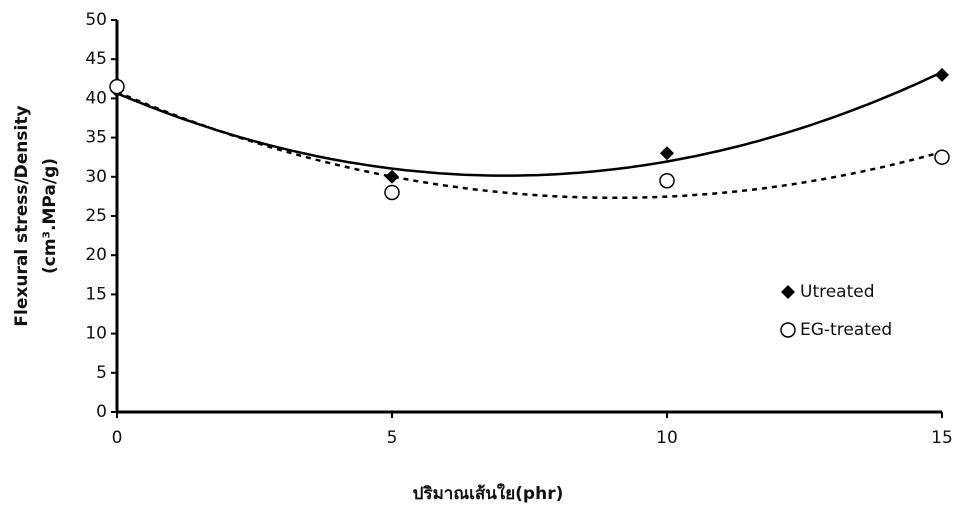 The image size is (961, 509). What do you see at coordinates (96, 138) in the screenshot?
I see `y-tick-label: 35` at bounding box center [96, 138].